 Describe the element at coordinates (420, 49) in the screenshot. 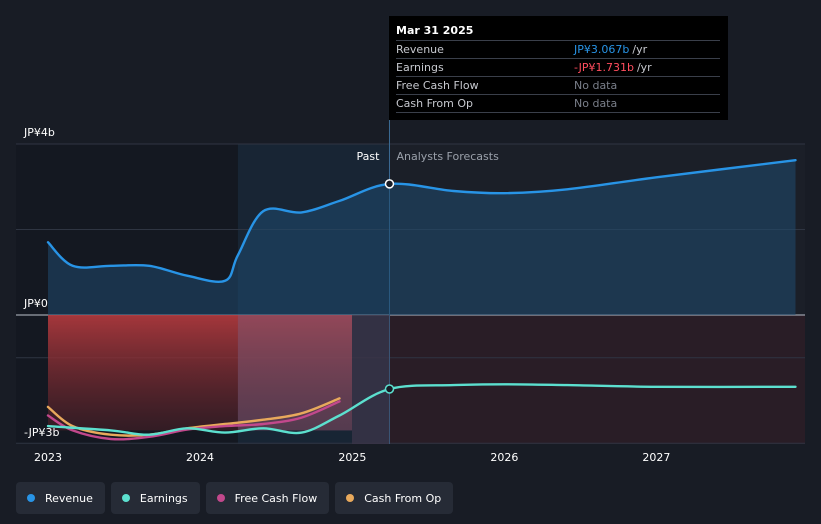

I see `tooltip-label: Revenue` at that location.